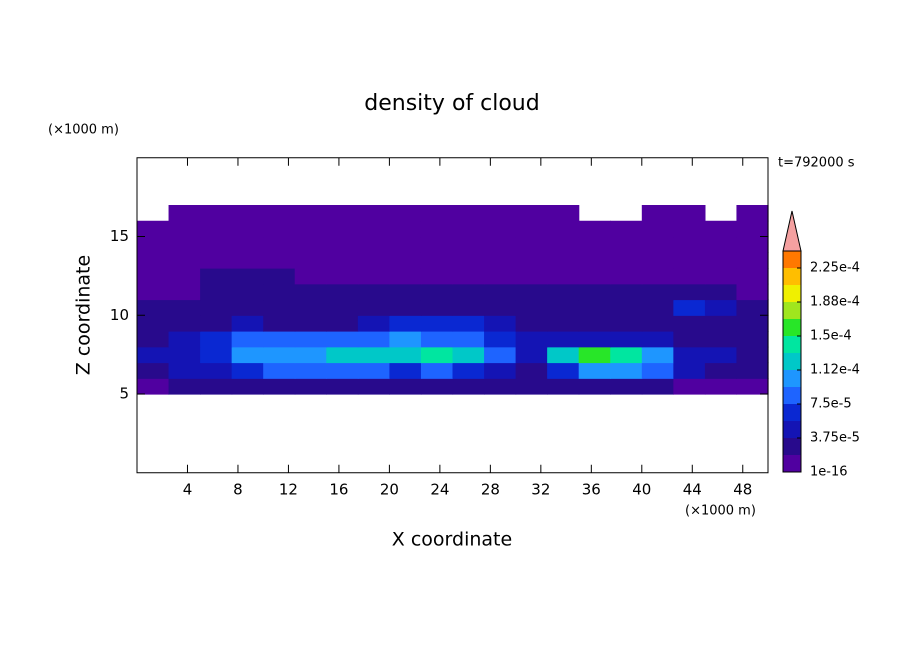 Image resolution: width=904 pixels, height=658 pixels. What do you see at coordinates (829, 472) in the screenshot?
I see `colorbar-tick-label: 1e-16` at bounding box center [829, 472].